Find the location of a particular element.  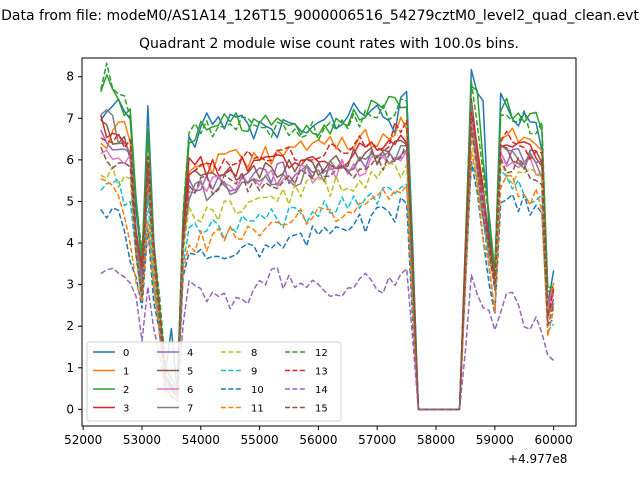

legend-label: 2 is located at coordinates (126, 390).